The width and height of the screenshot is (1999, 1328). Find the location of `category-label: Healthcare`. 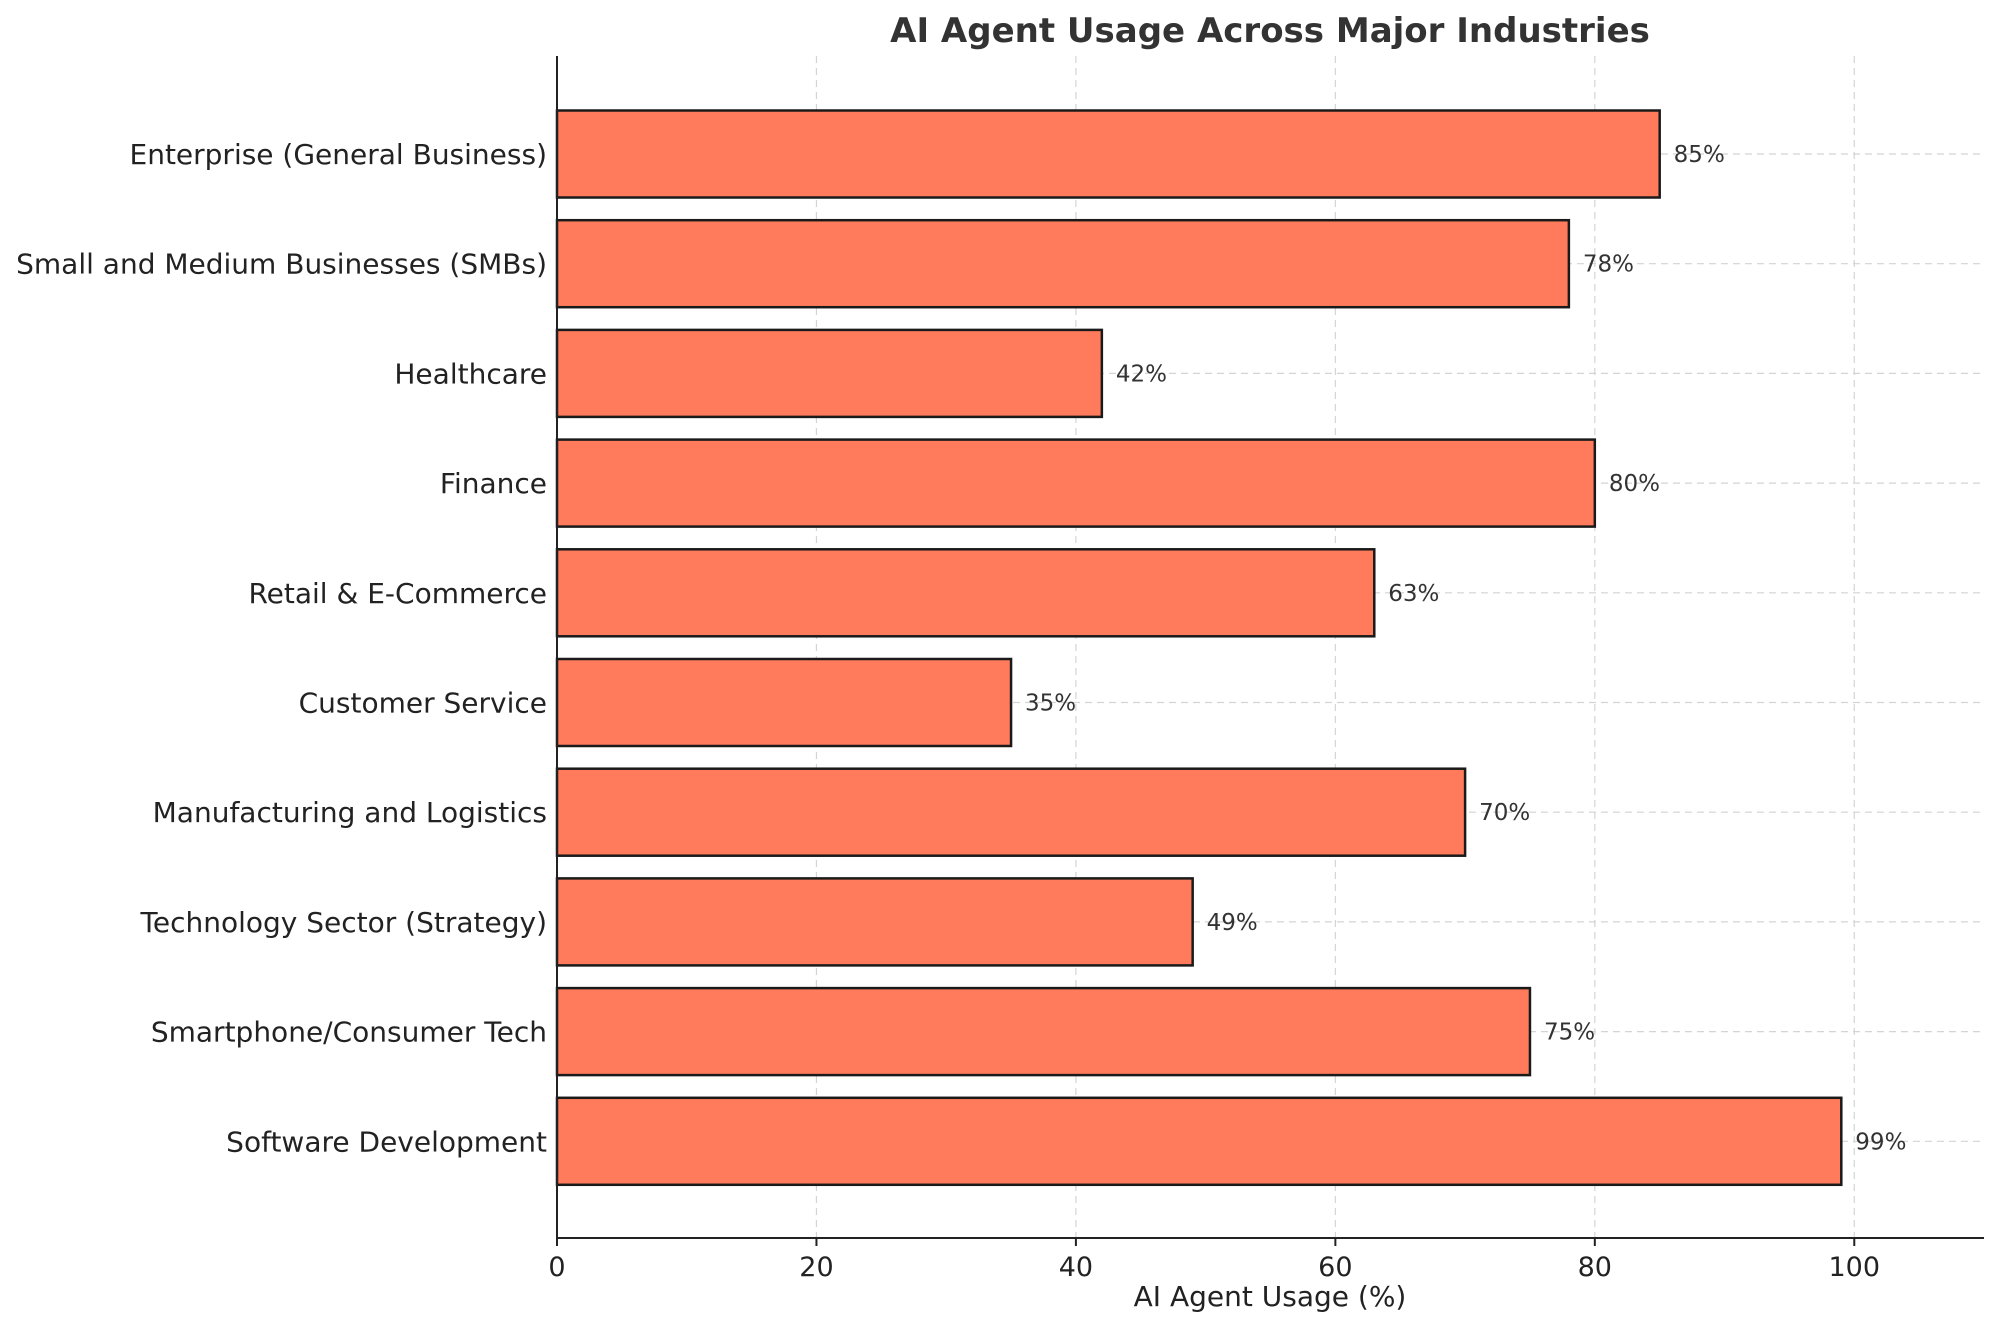

category-label: Healthcare is located at coordinates (470, 373).